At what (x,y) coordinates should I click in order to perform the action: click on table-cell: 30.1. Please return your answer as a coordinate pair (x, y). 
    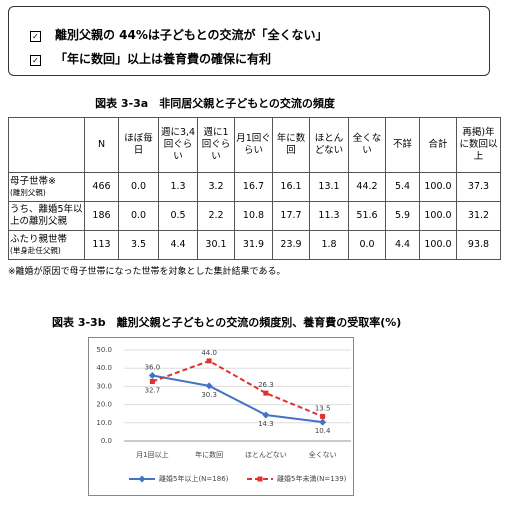
    Looking at the image, I should click on (216, 245).